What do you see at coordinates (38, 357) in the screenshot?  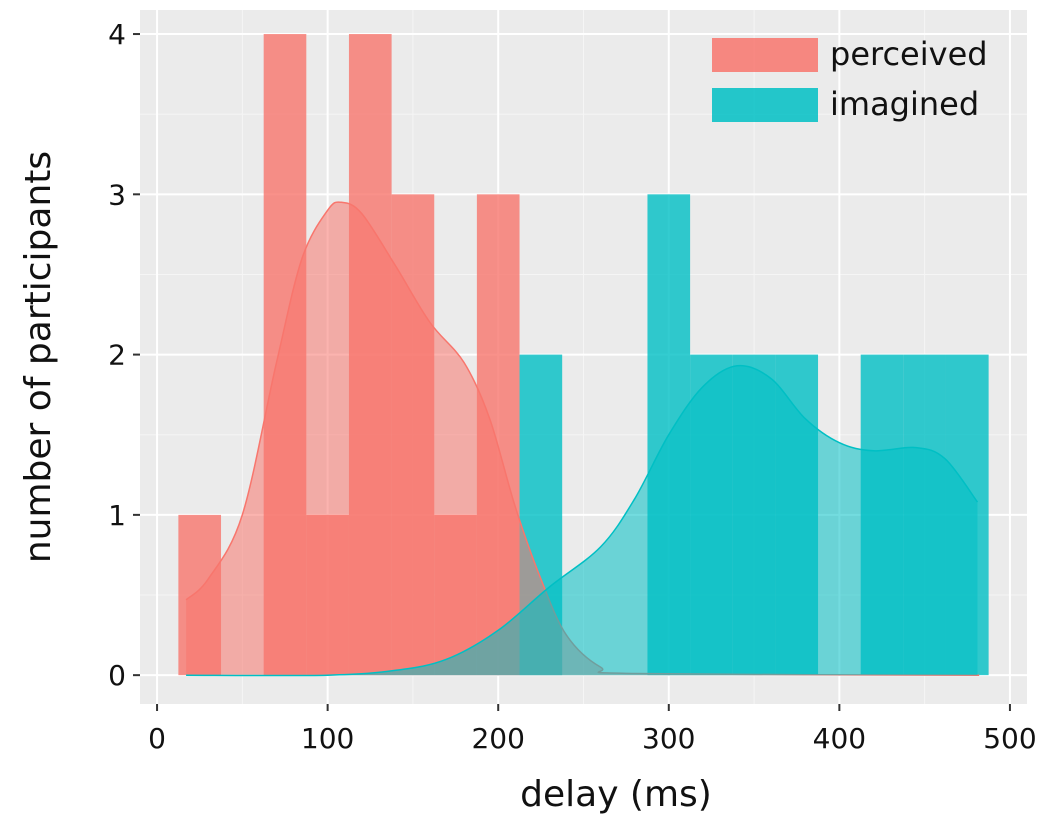 I see `y-axis-title: number of participants` at bounding box center [38, 357].